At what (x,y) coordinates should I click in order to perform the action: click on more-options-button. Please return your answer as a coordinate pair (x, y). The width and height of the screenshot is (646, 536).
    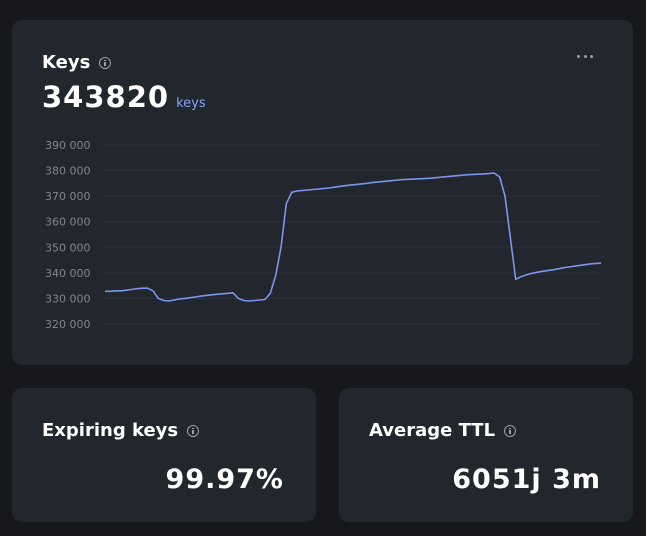
    Looking at the image, I should click on (585, 56).